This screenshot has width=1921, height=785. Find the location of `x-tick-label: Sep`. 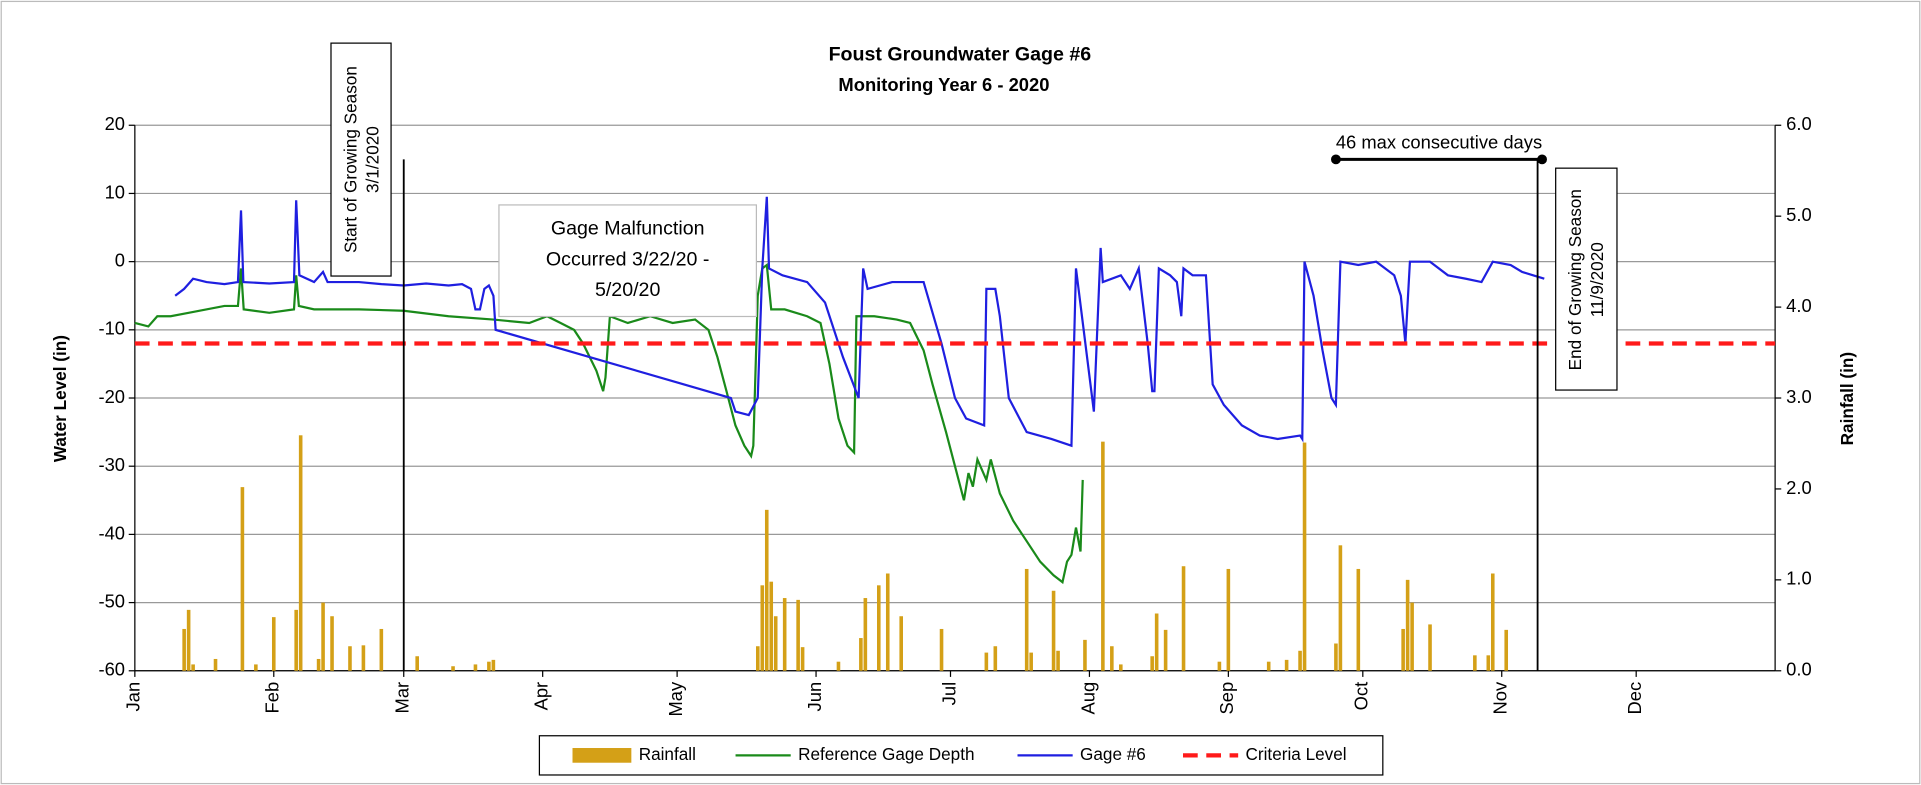

x-tick-label: Sep is located at coordinates (1226, 698).